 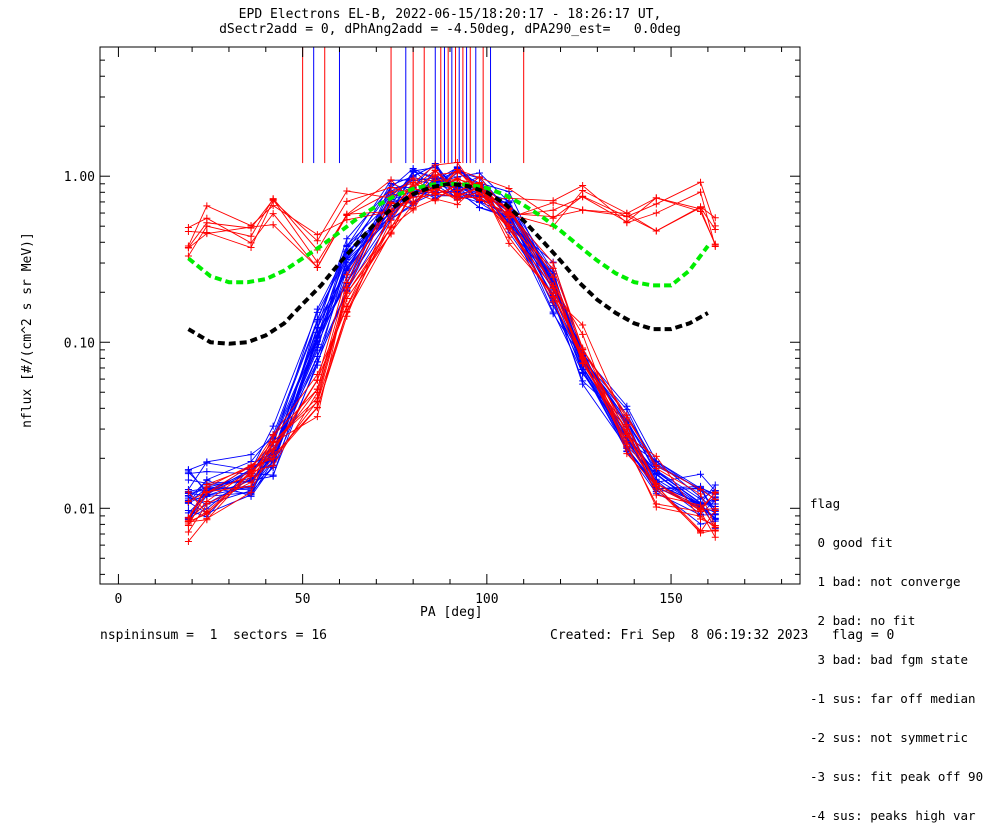 I want to click on x-tick-label: 50, so click(x=303, y=599).